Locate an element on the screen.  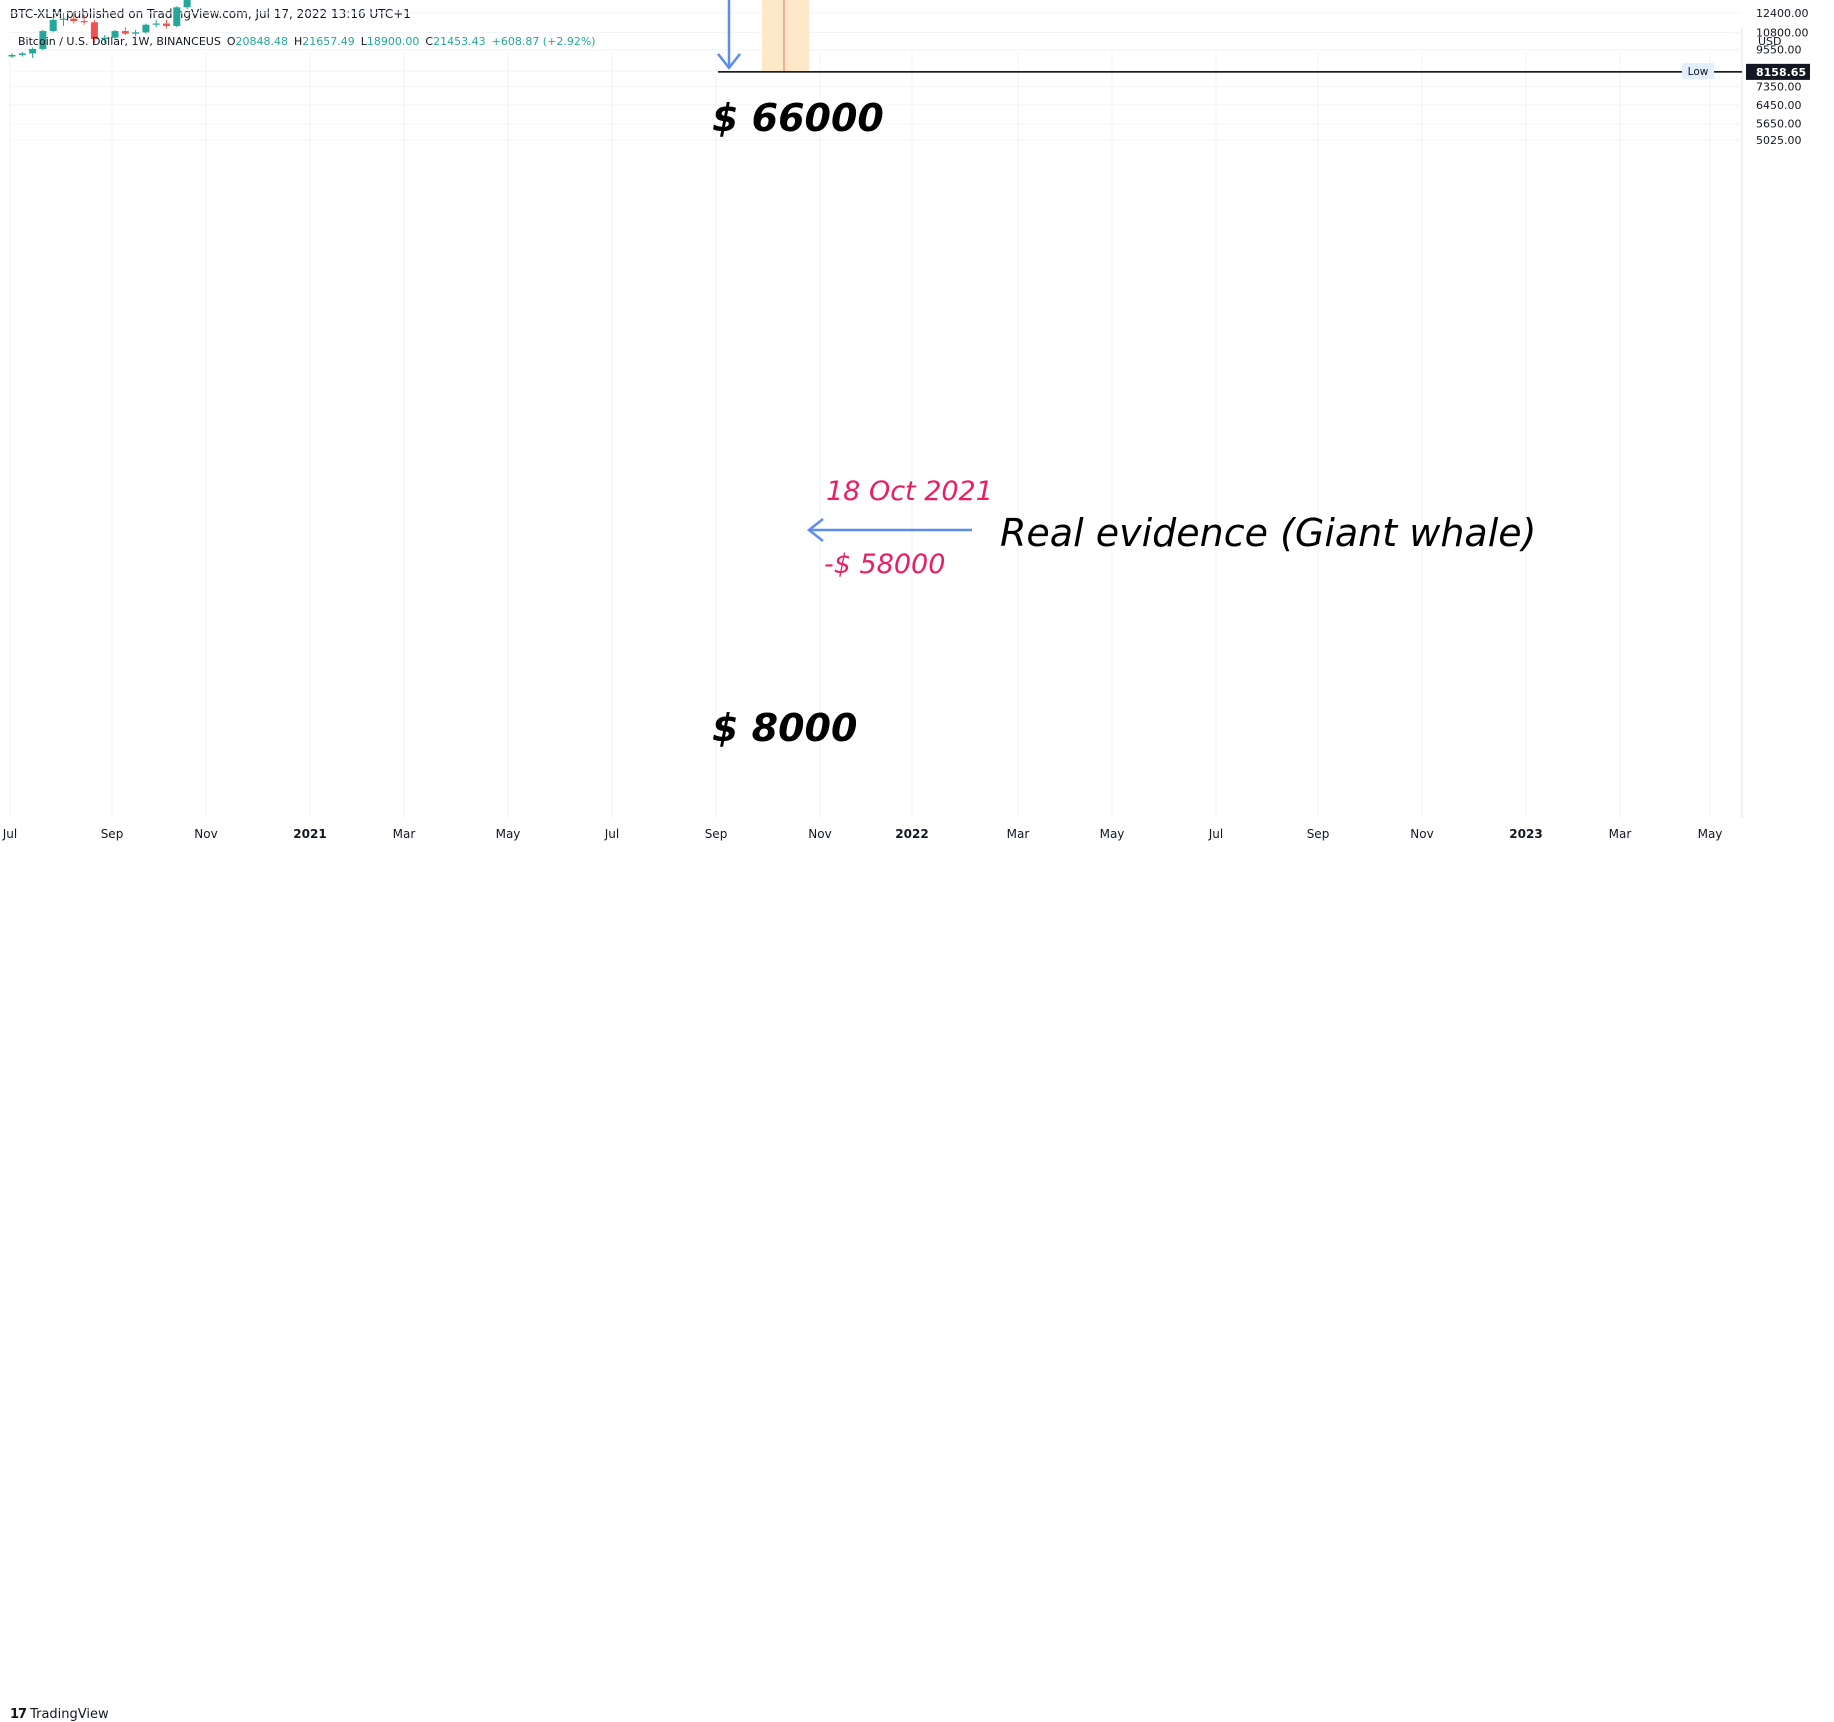
annotation-bottom-price: $ 8000 is located at coordinates (784, 728).